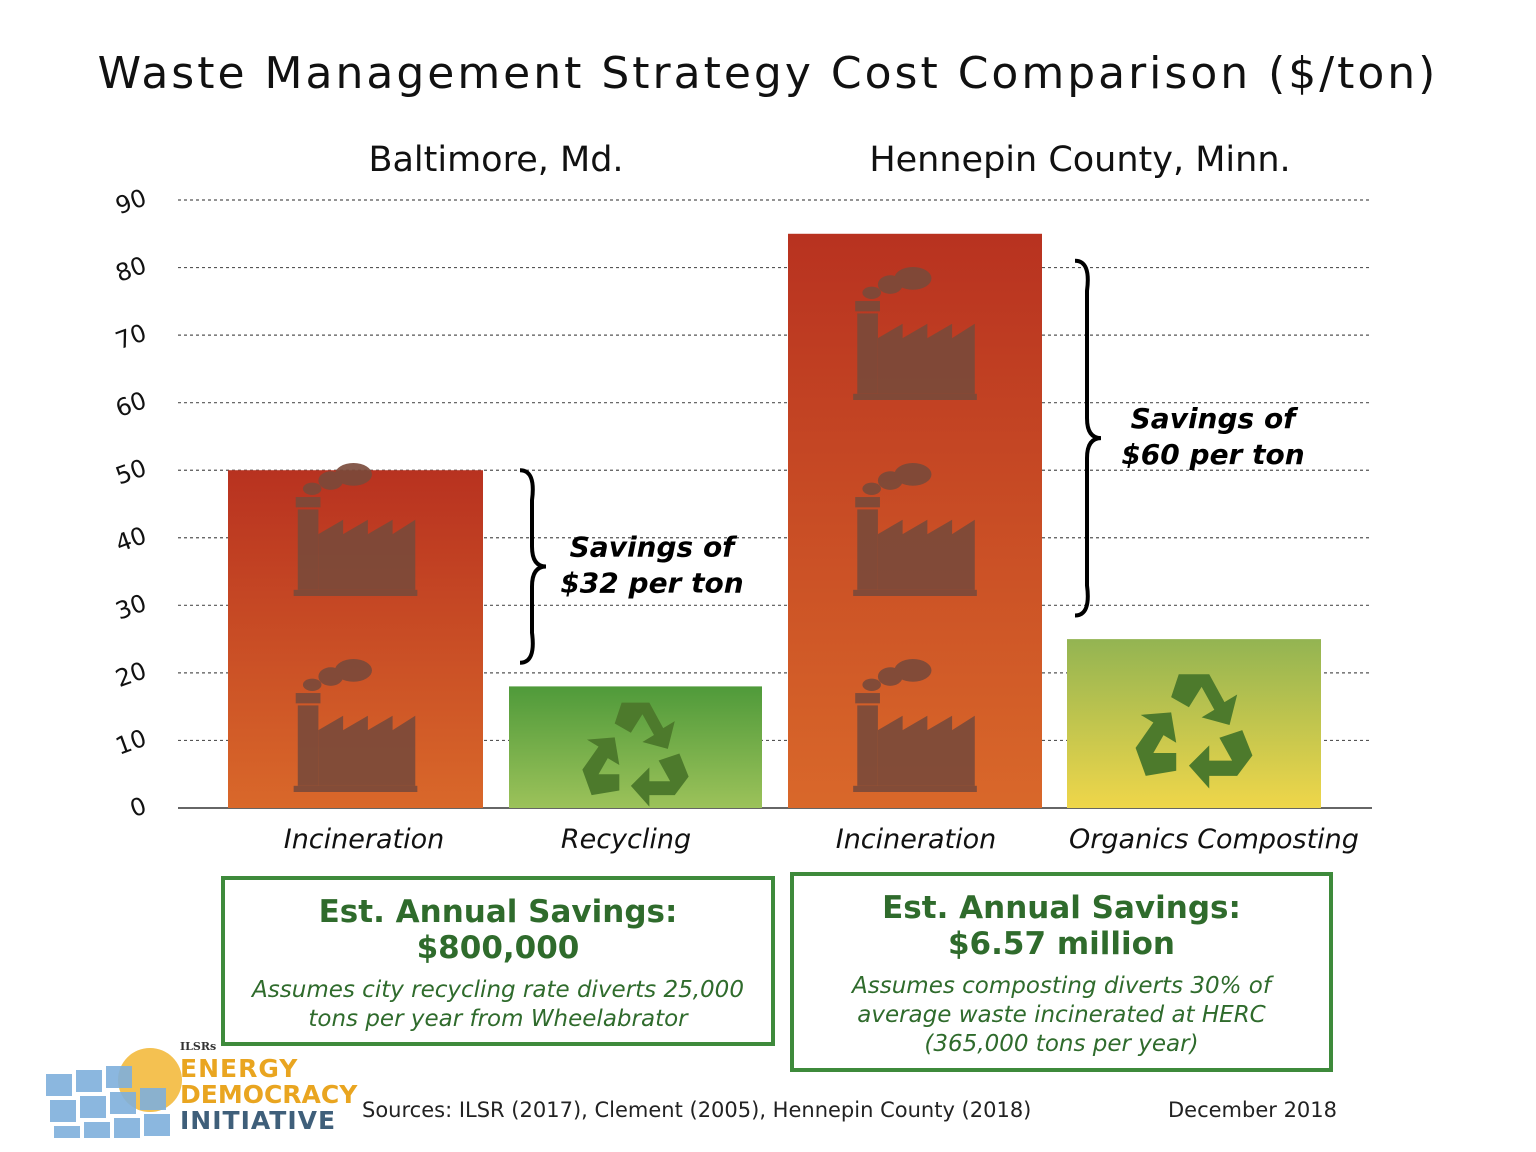  What do you see at coordinates (131, 201) in the screenshot?
I see `y-tick-label: 90` at bounding box center [131, 201].